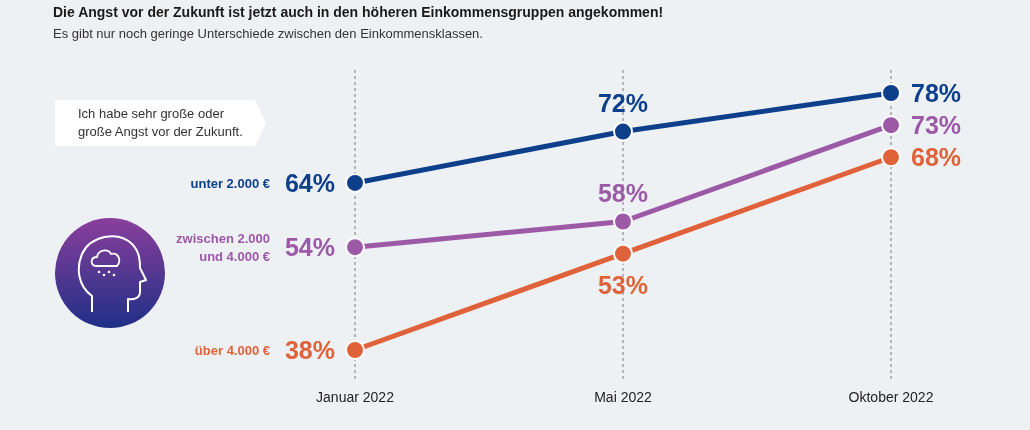  What do you see at coordinates (309, 350) in the screenshot?
I see `data-label: 38%` at bounding box center [309, 350].